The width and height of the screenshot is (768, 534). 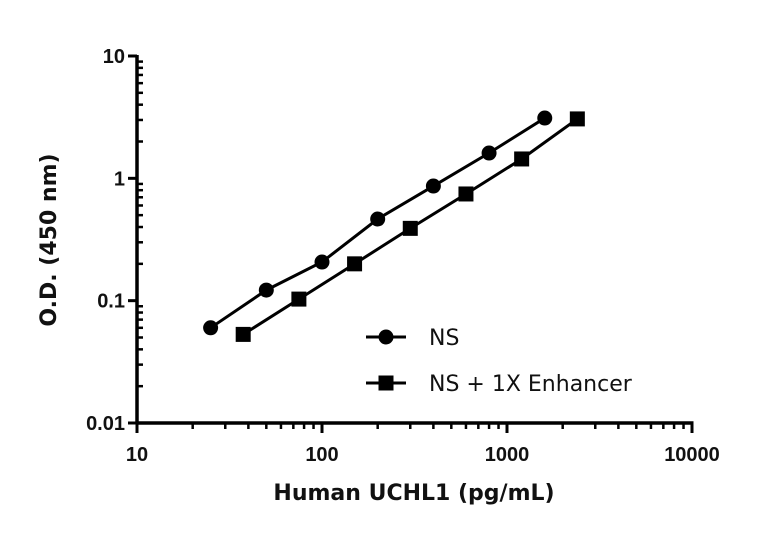 What do you see at coordinates (423, 443) in the screenshot?
I see `x-axis: 10 100 1000 10000` at bounding box center [423, 443].